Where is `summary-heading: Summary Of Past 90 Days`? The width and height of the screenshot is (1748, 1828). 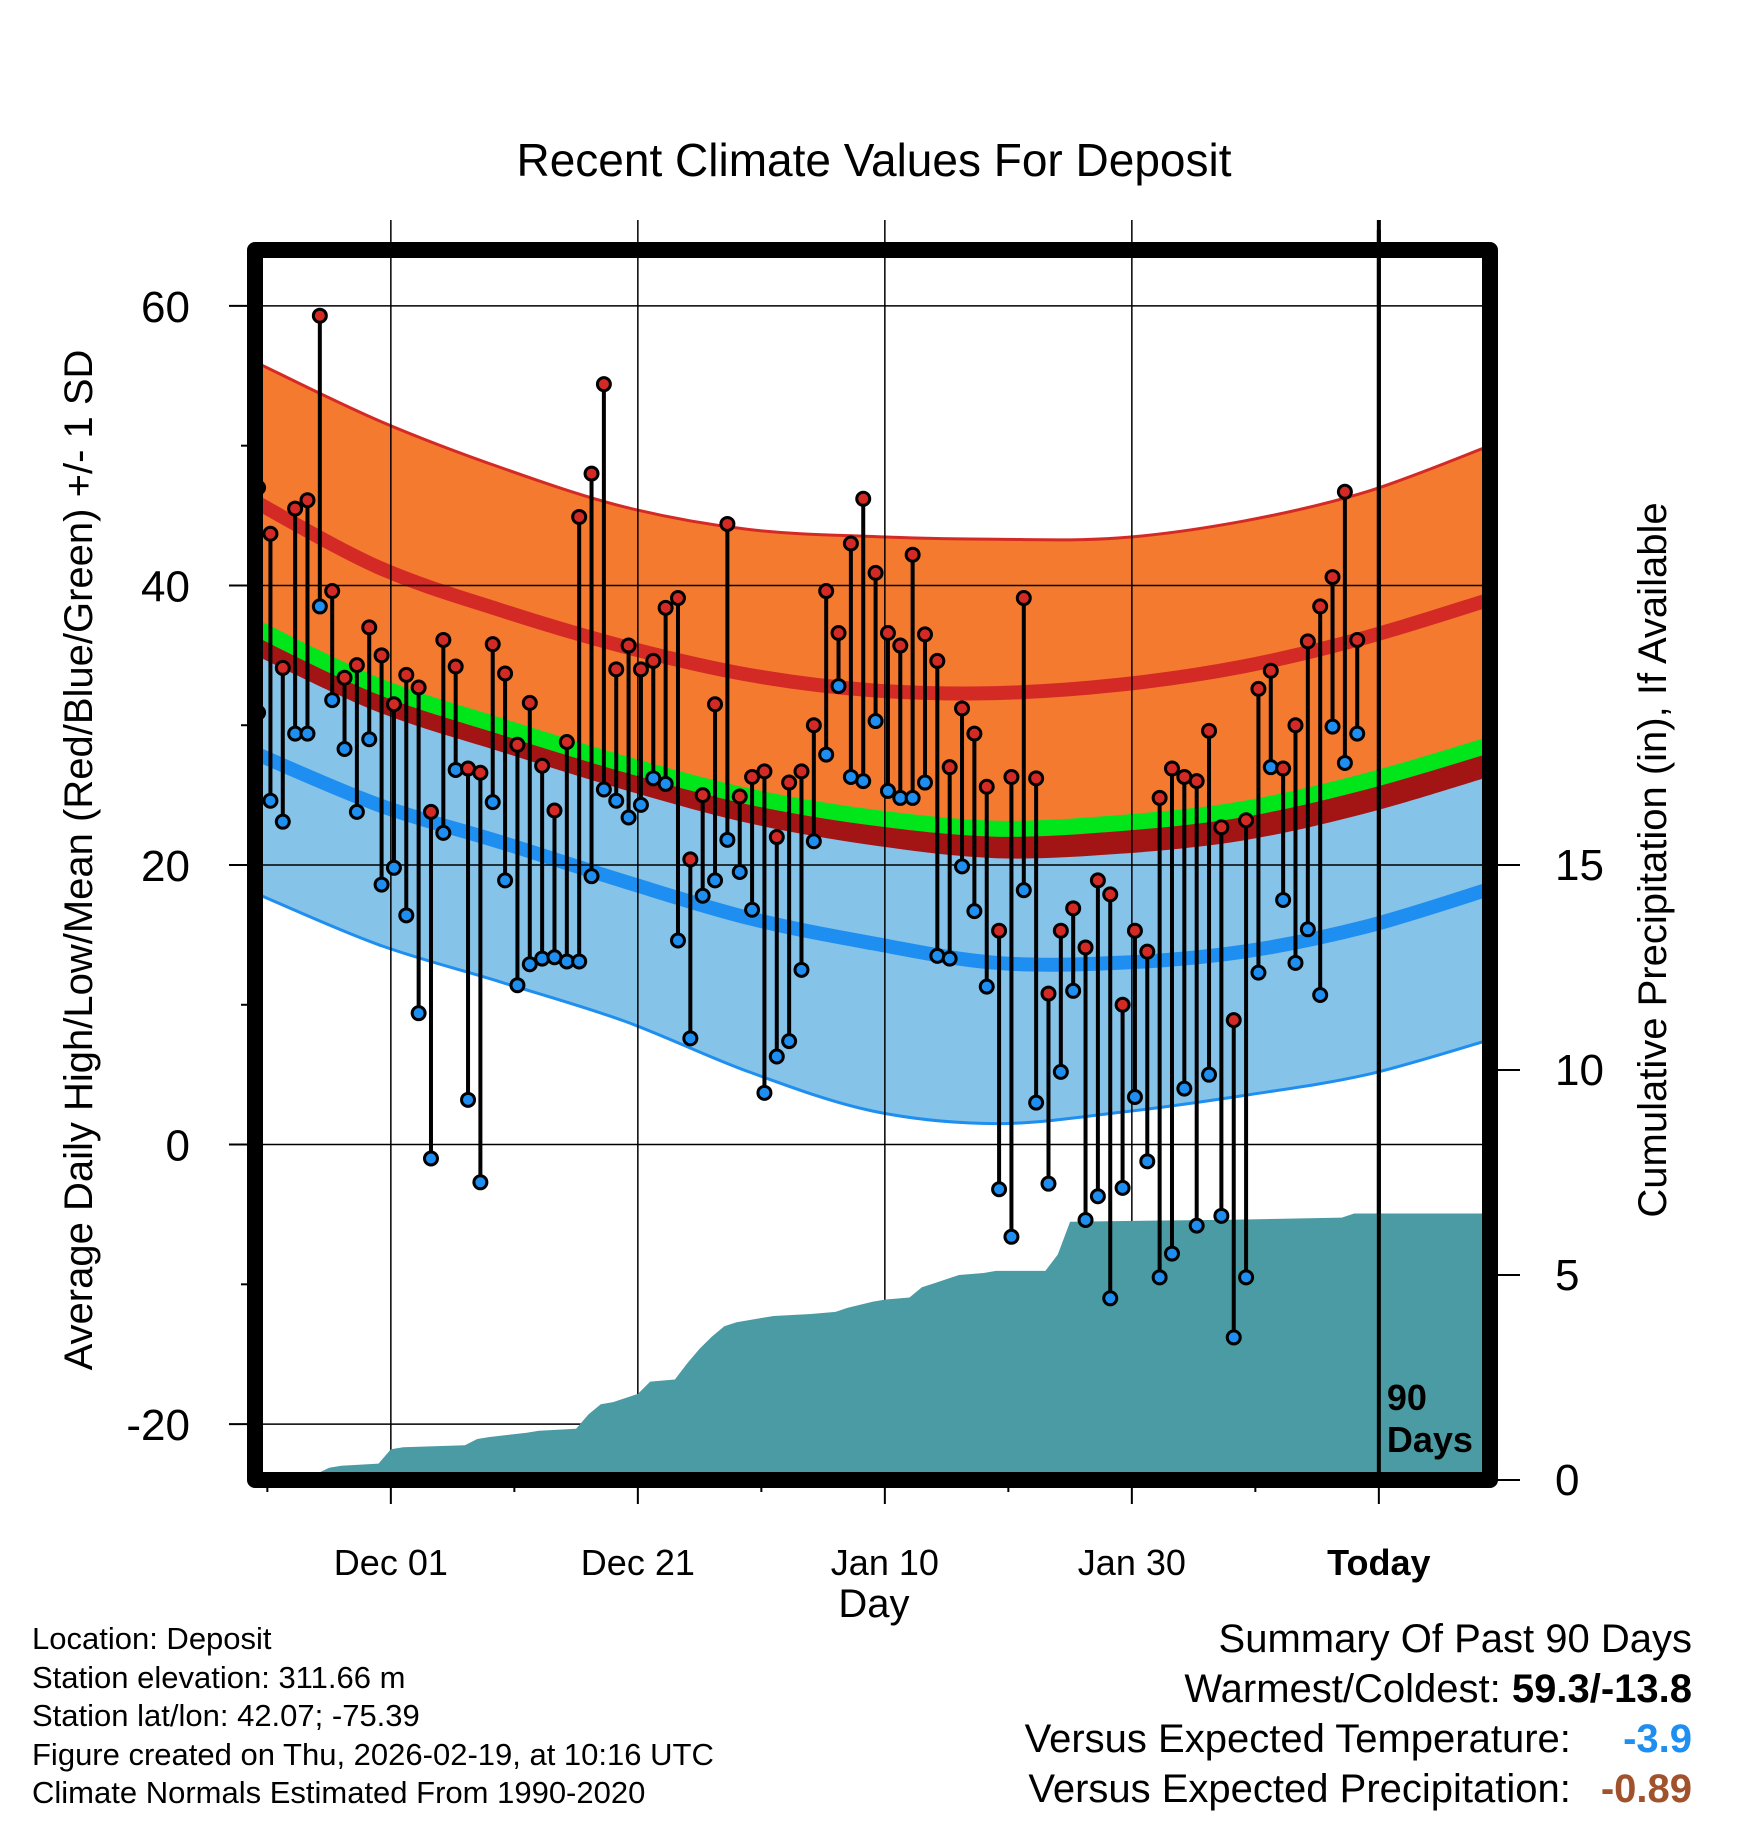
summary-heading: Summary Of Past 90 Days is located at coordinates (1455, 1639).